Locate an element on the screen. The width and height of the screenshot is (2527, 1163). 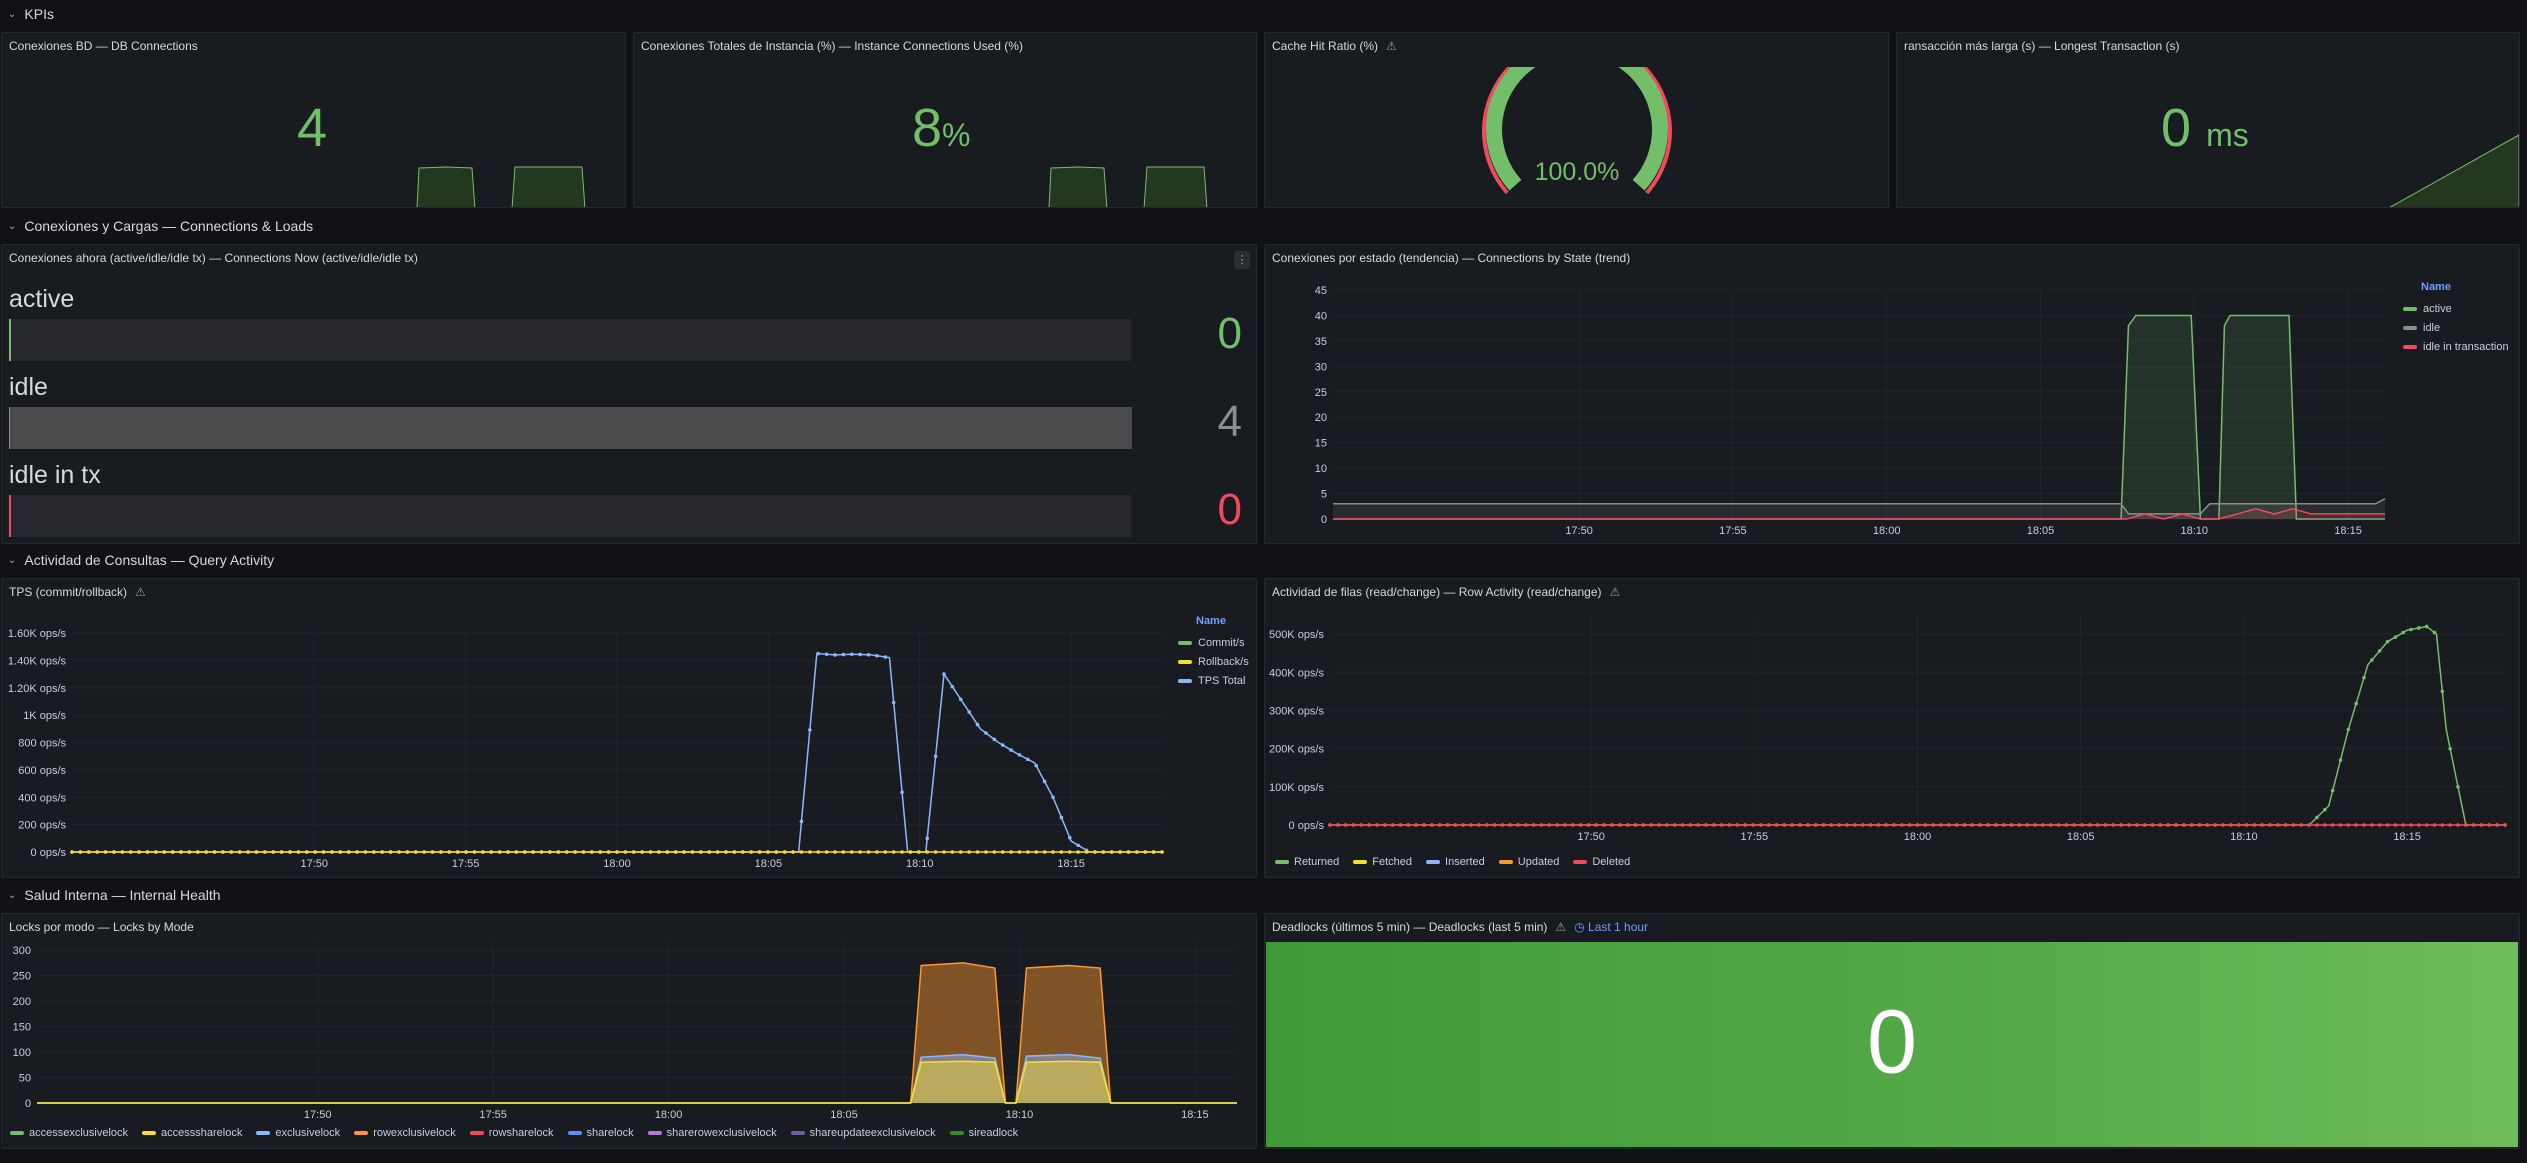
x-tick-label: 17:55 is located at coordinates (493, 1115).